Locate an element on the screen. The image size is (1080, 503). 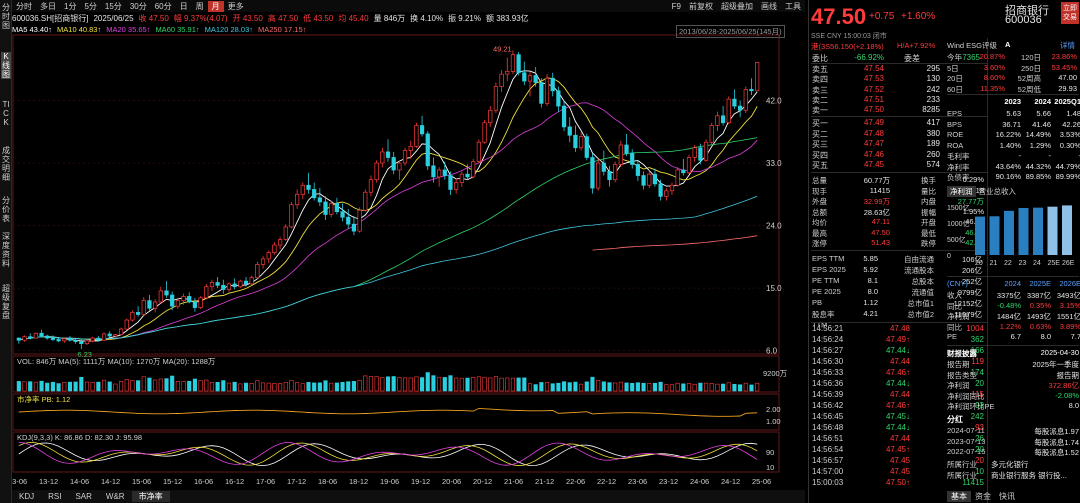
period-value: 20.87% is located at coordinates (992, 56).